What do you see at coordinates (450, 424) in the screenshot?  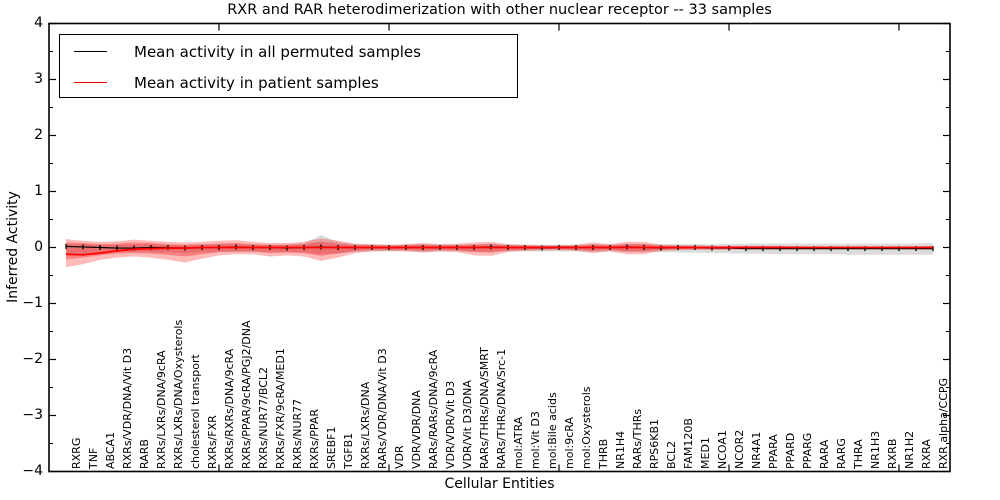 I see `x-tick-label: VDR/VDR/Vit D3` at bounding box center [450, 424].